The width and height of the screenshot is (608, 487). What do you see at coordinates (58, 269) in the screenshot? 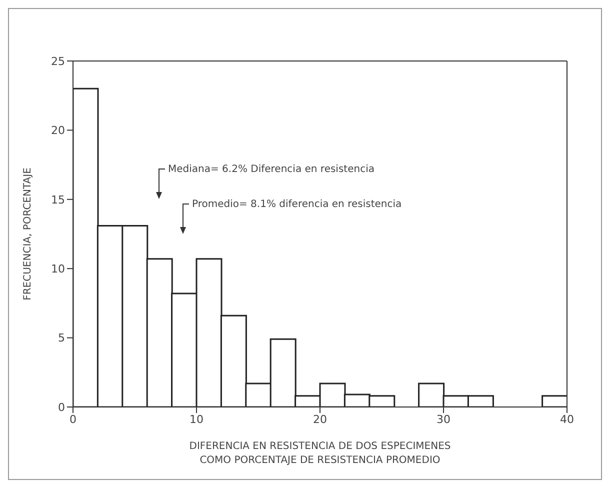
I see `y-tick-label: 10` at bounding box center [58, 269].